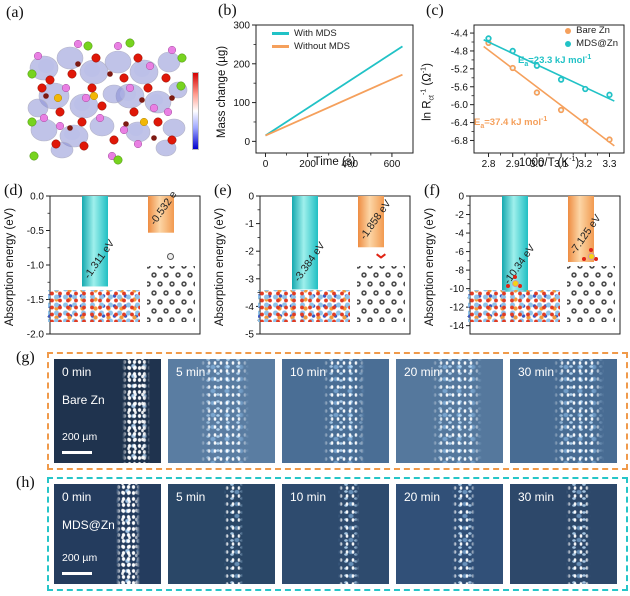 The width and height of the screenshot is (630, 596). I want to click on panel-a: (a), so click(105, 89).